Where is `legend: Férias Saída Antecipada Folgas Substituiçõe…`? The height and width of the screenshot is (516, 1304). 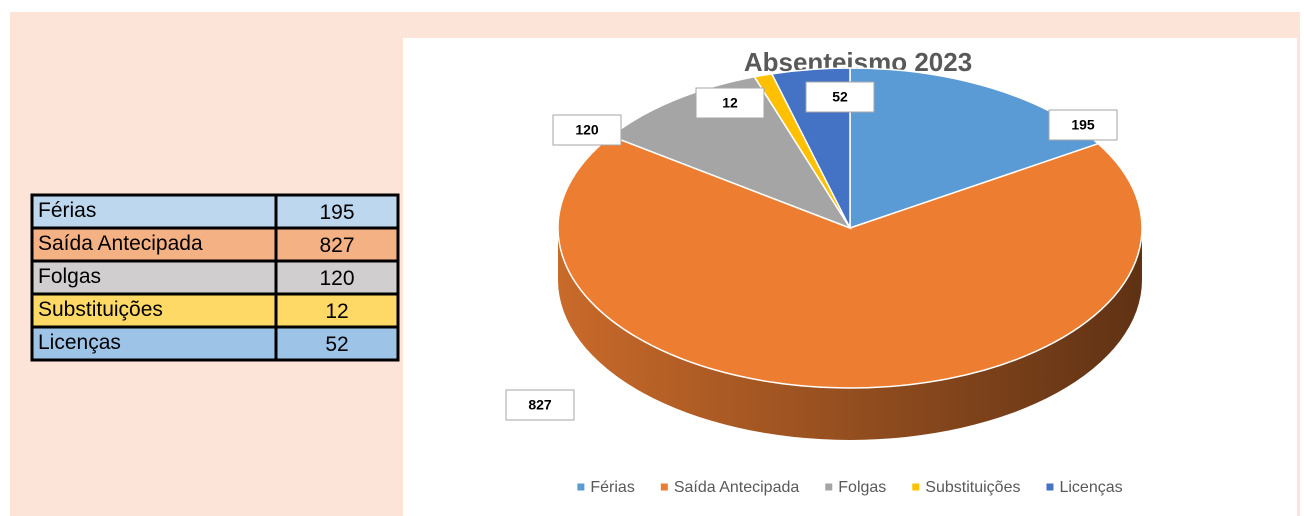
legend: Férias Saída Antecipada Folgas Substituiçõe… is located at coordinates (850, 487).